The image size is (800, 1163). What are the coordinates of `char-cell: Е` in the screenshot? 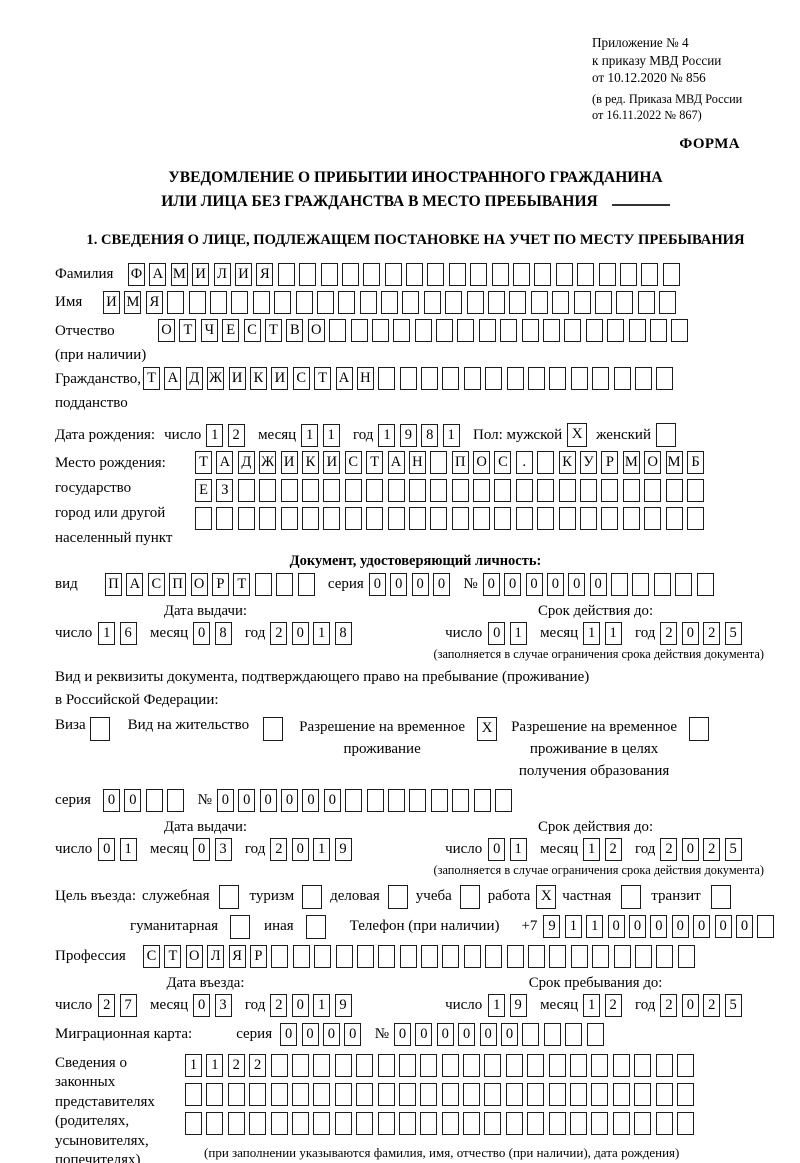 It's located at (203, 491).